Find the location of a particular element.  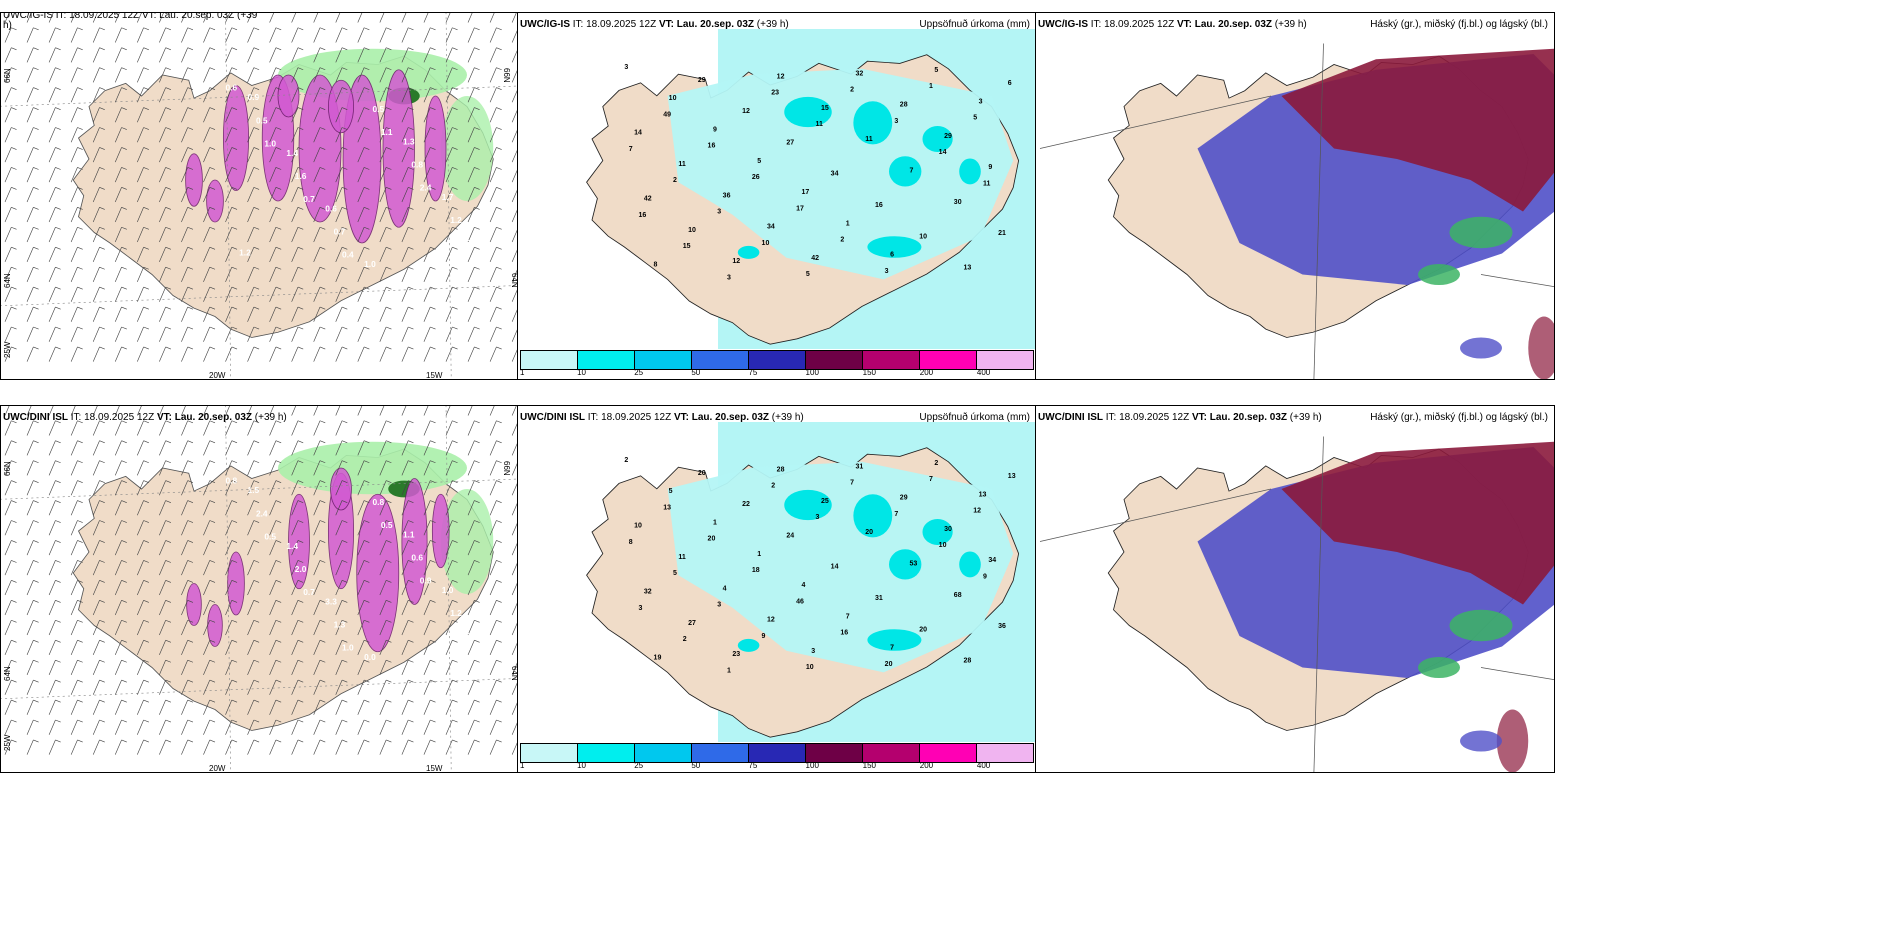

precip-value-label: 17 is located at coordinates (806, 192).